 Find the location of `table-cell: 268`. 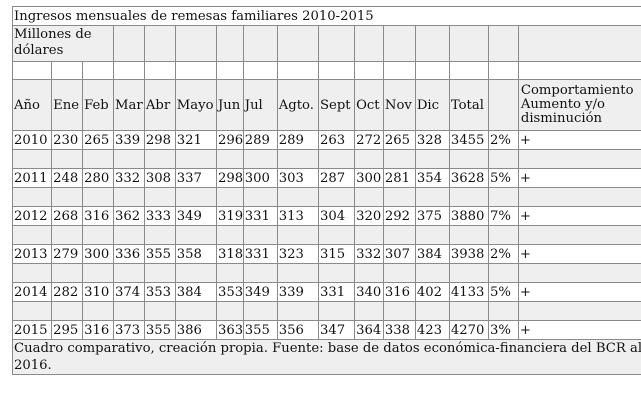

table-cell: 268 is located at coordinates (67, 216).